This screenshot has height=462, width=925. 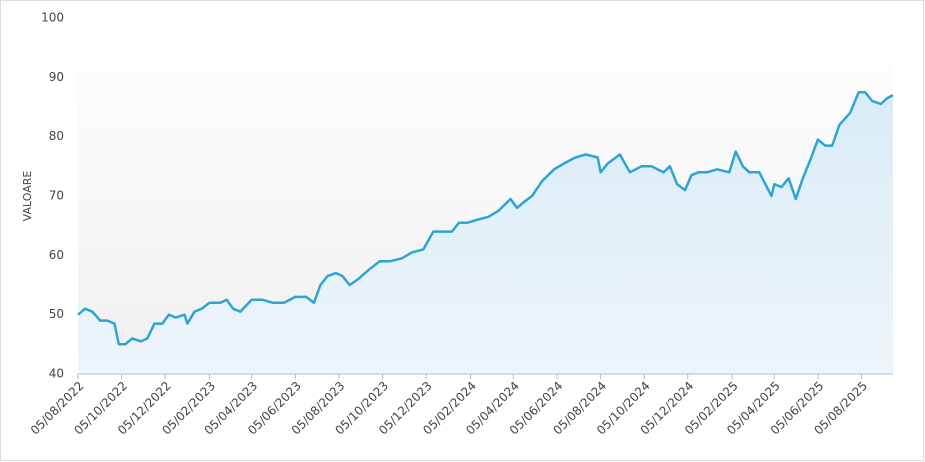 What do you see at coordinates (56, 374) in the screenshot?
I see `y-tick-label: 40` at bounding box center [56, 374].